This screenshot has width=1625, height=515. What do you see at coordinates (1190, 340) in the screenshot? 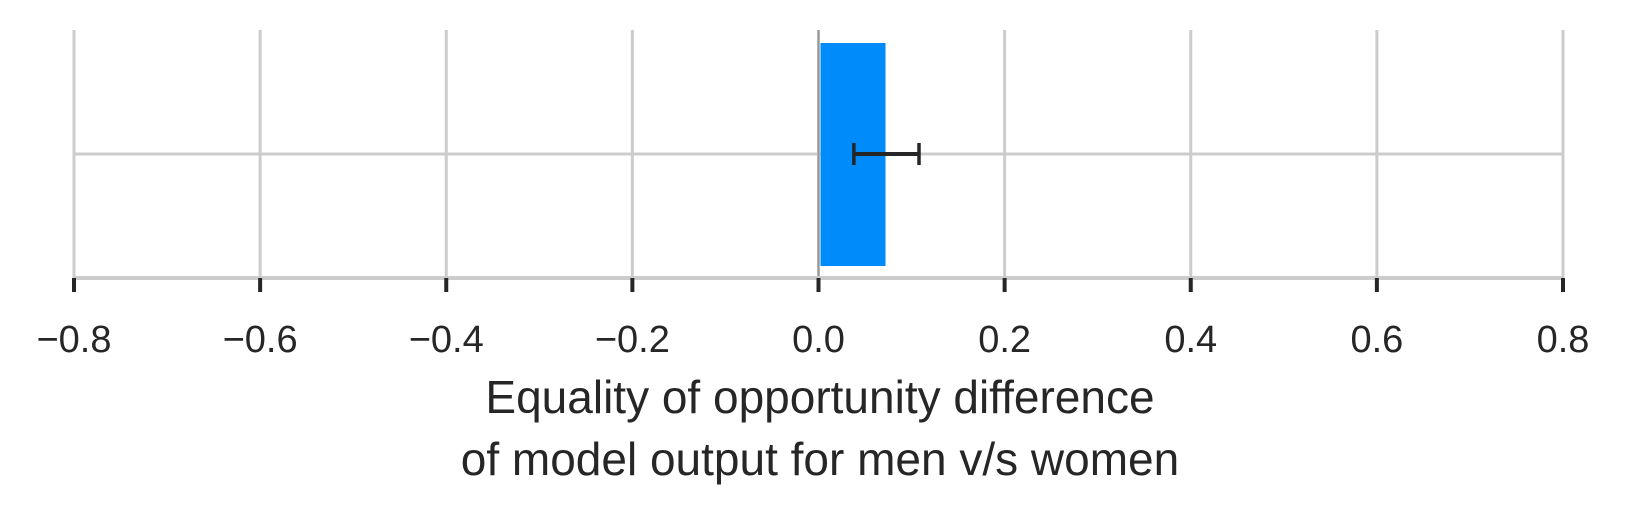
I see `x-tick-label-6: 0.4` at bounding box center [1190, 340].